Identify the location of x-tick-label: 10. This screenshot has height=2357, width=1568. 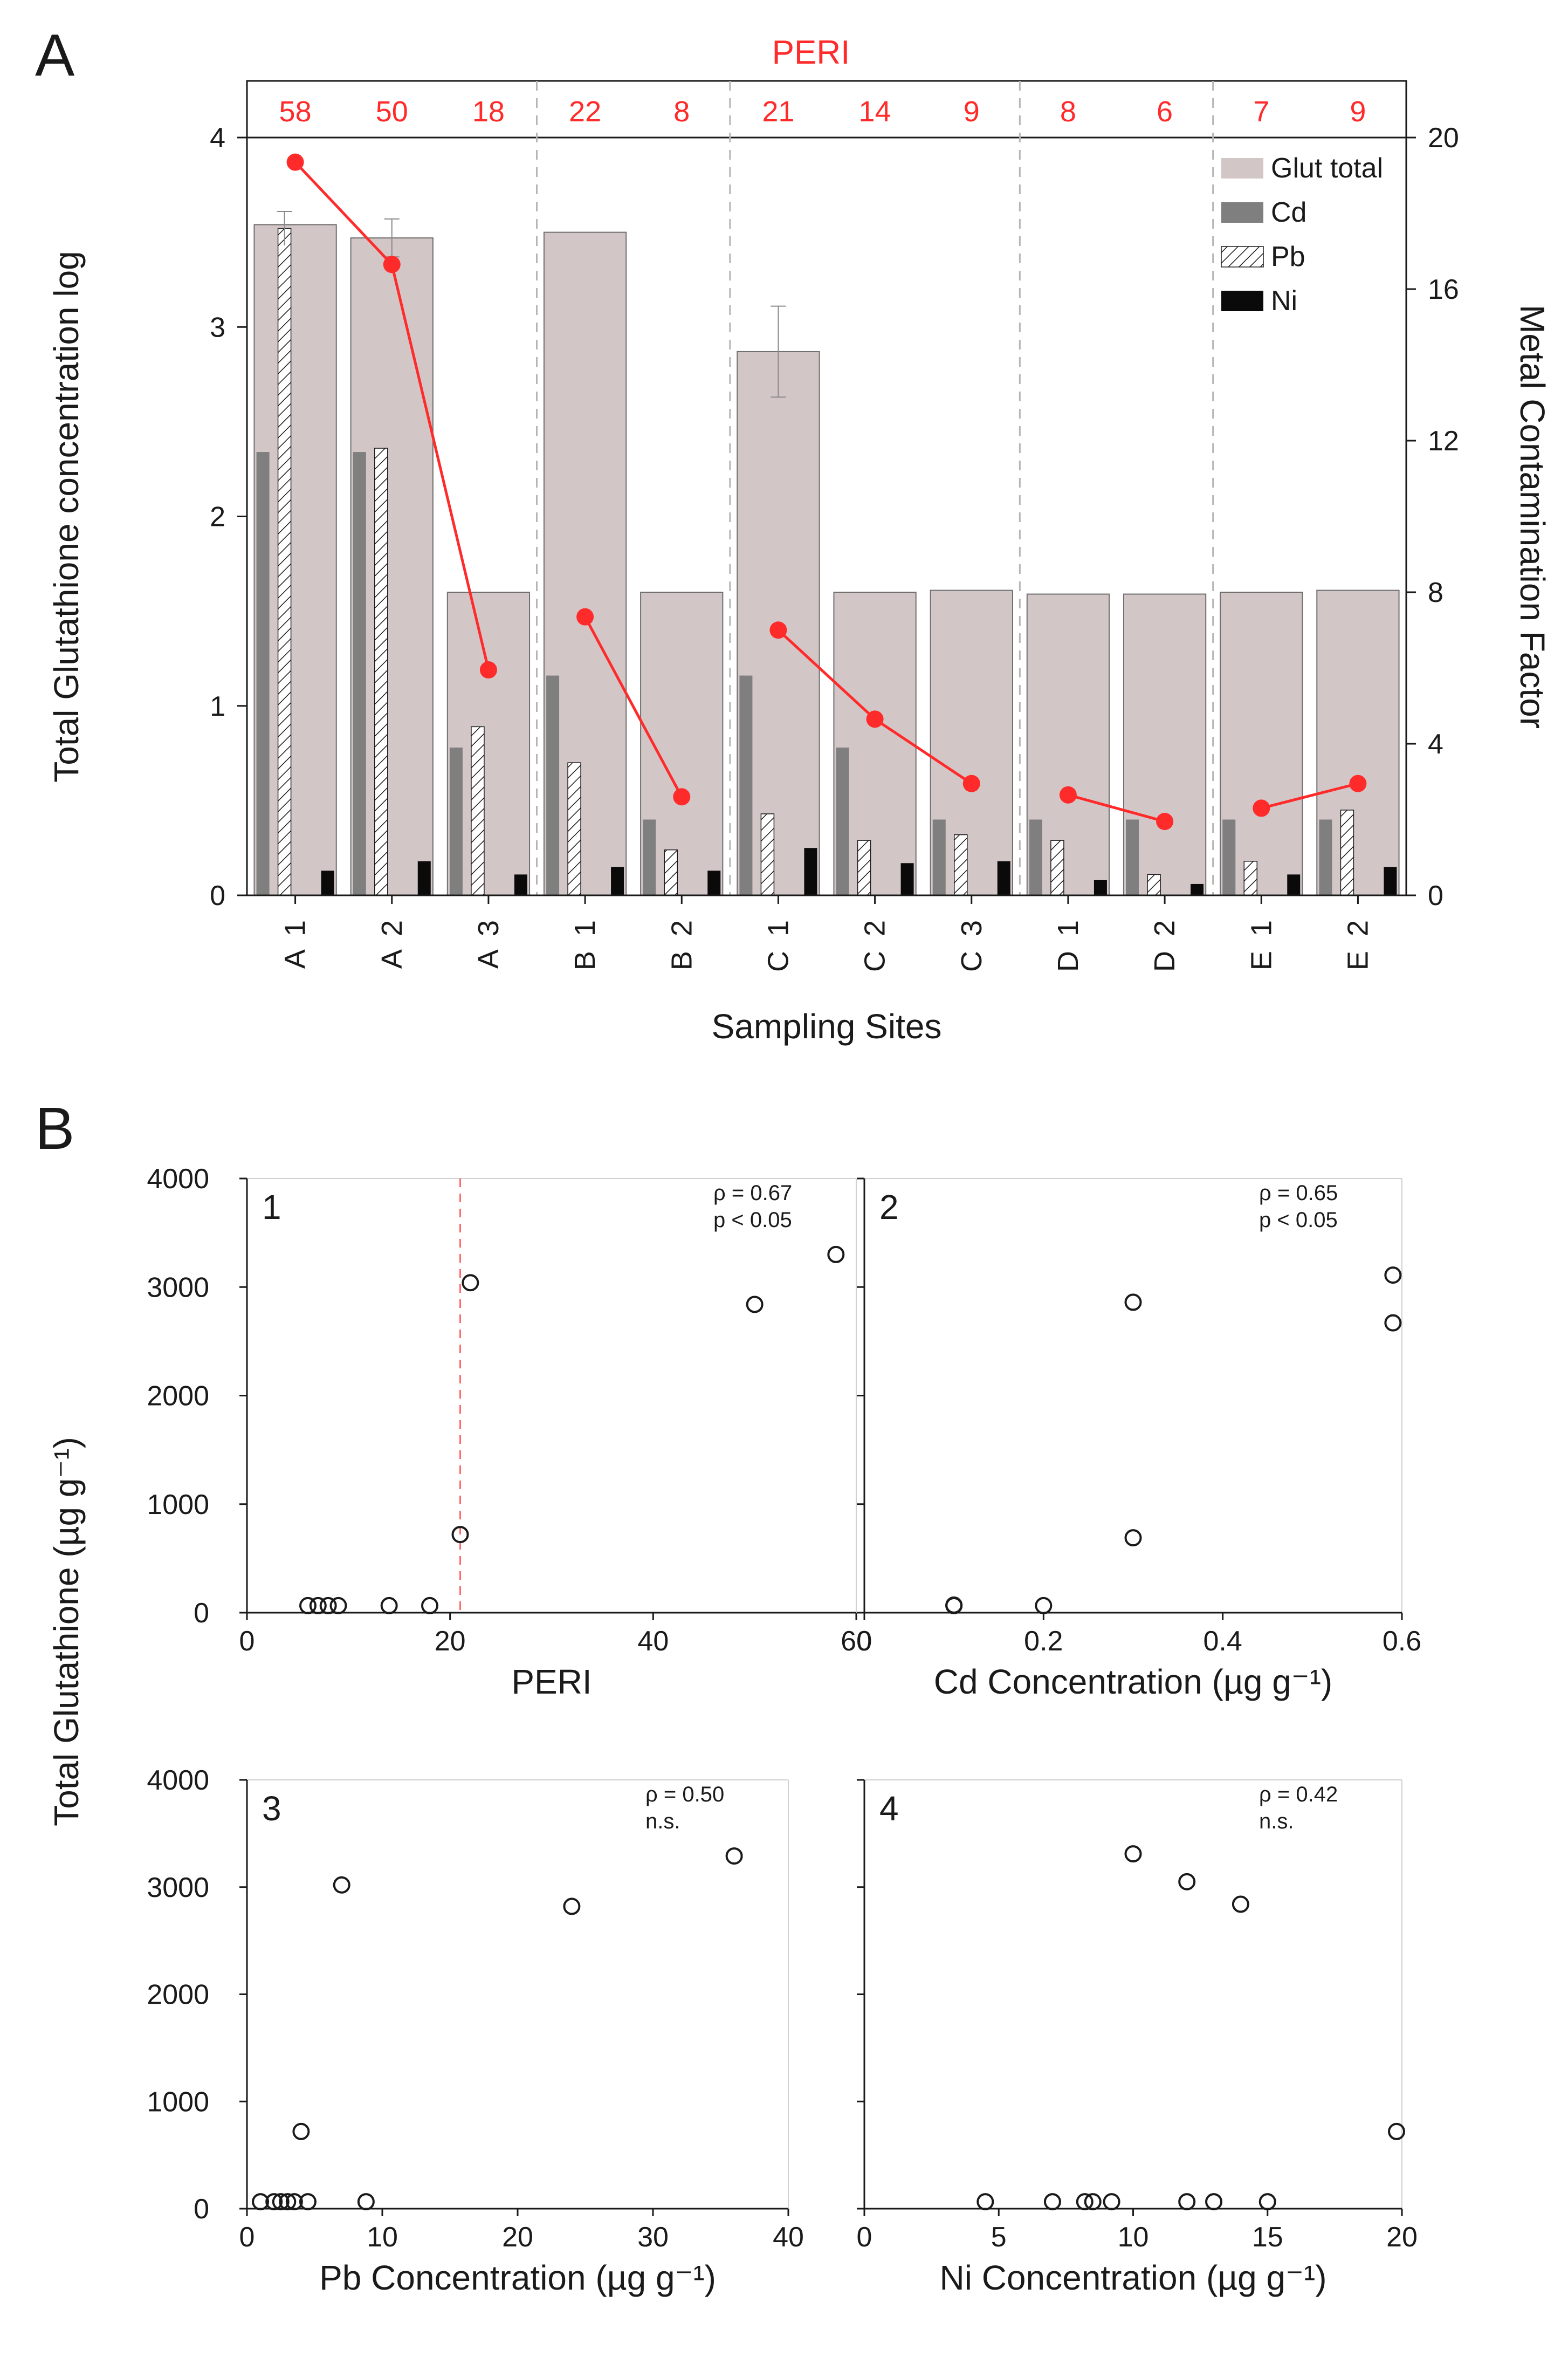
(1133, 2237).